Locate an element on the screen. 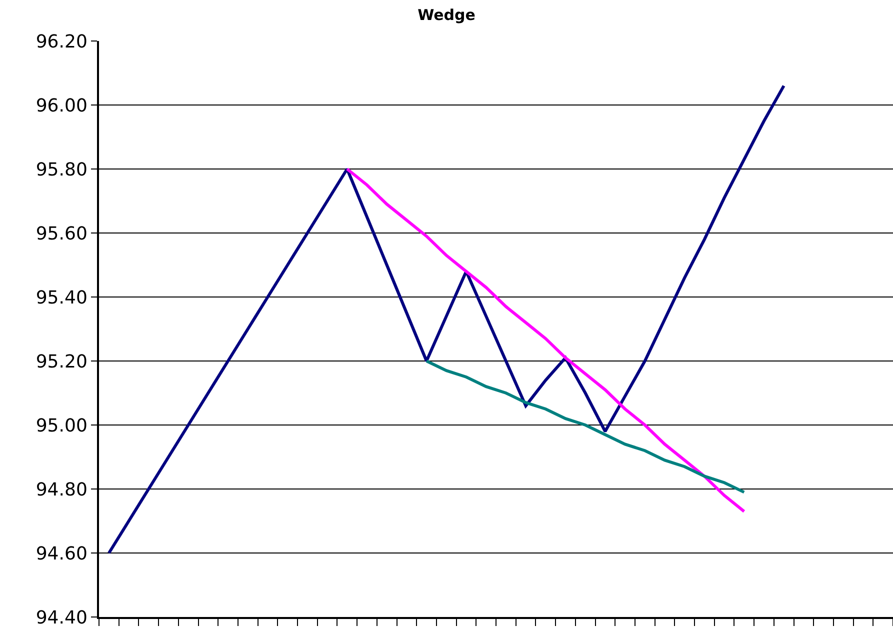 The height and width of the screenshot is (633, 893). y-tick-label: 96.00 is located at coordinates (62, 105).